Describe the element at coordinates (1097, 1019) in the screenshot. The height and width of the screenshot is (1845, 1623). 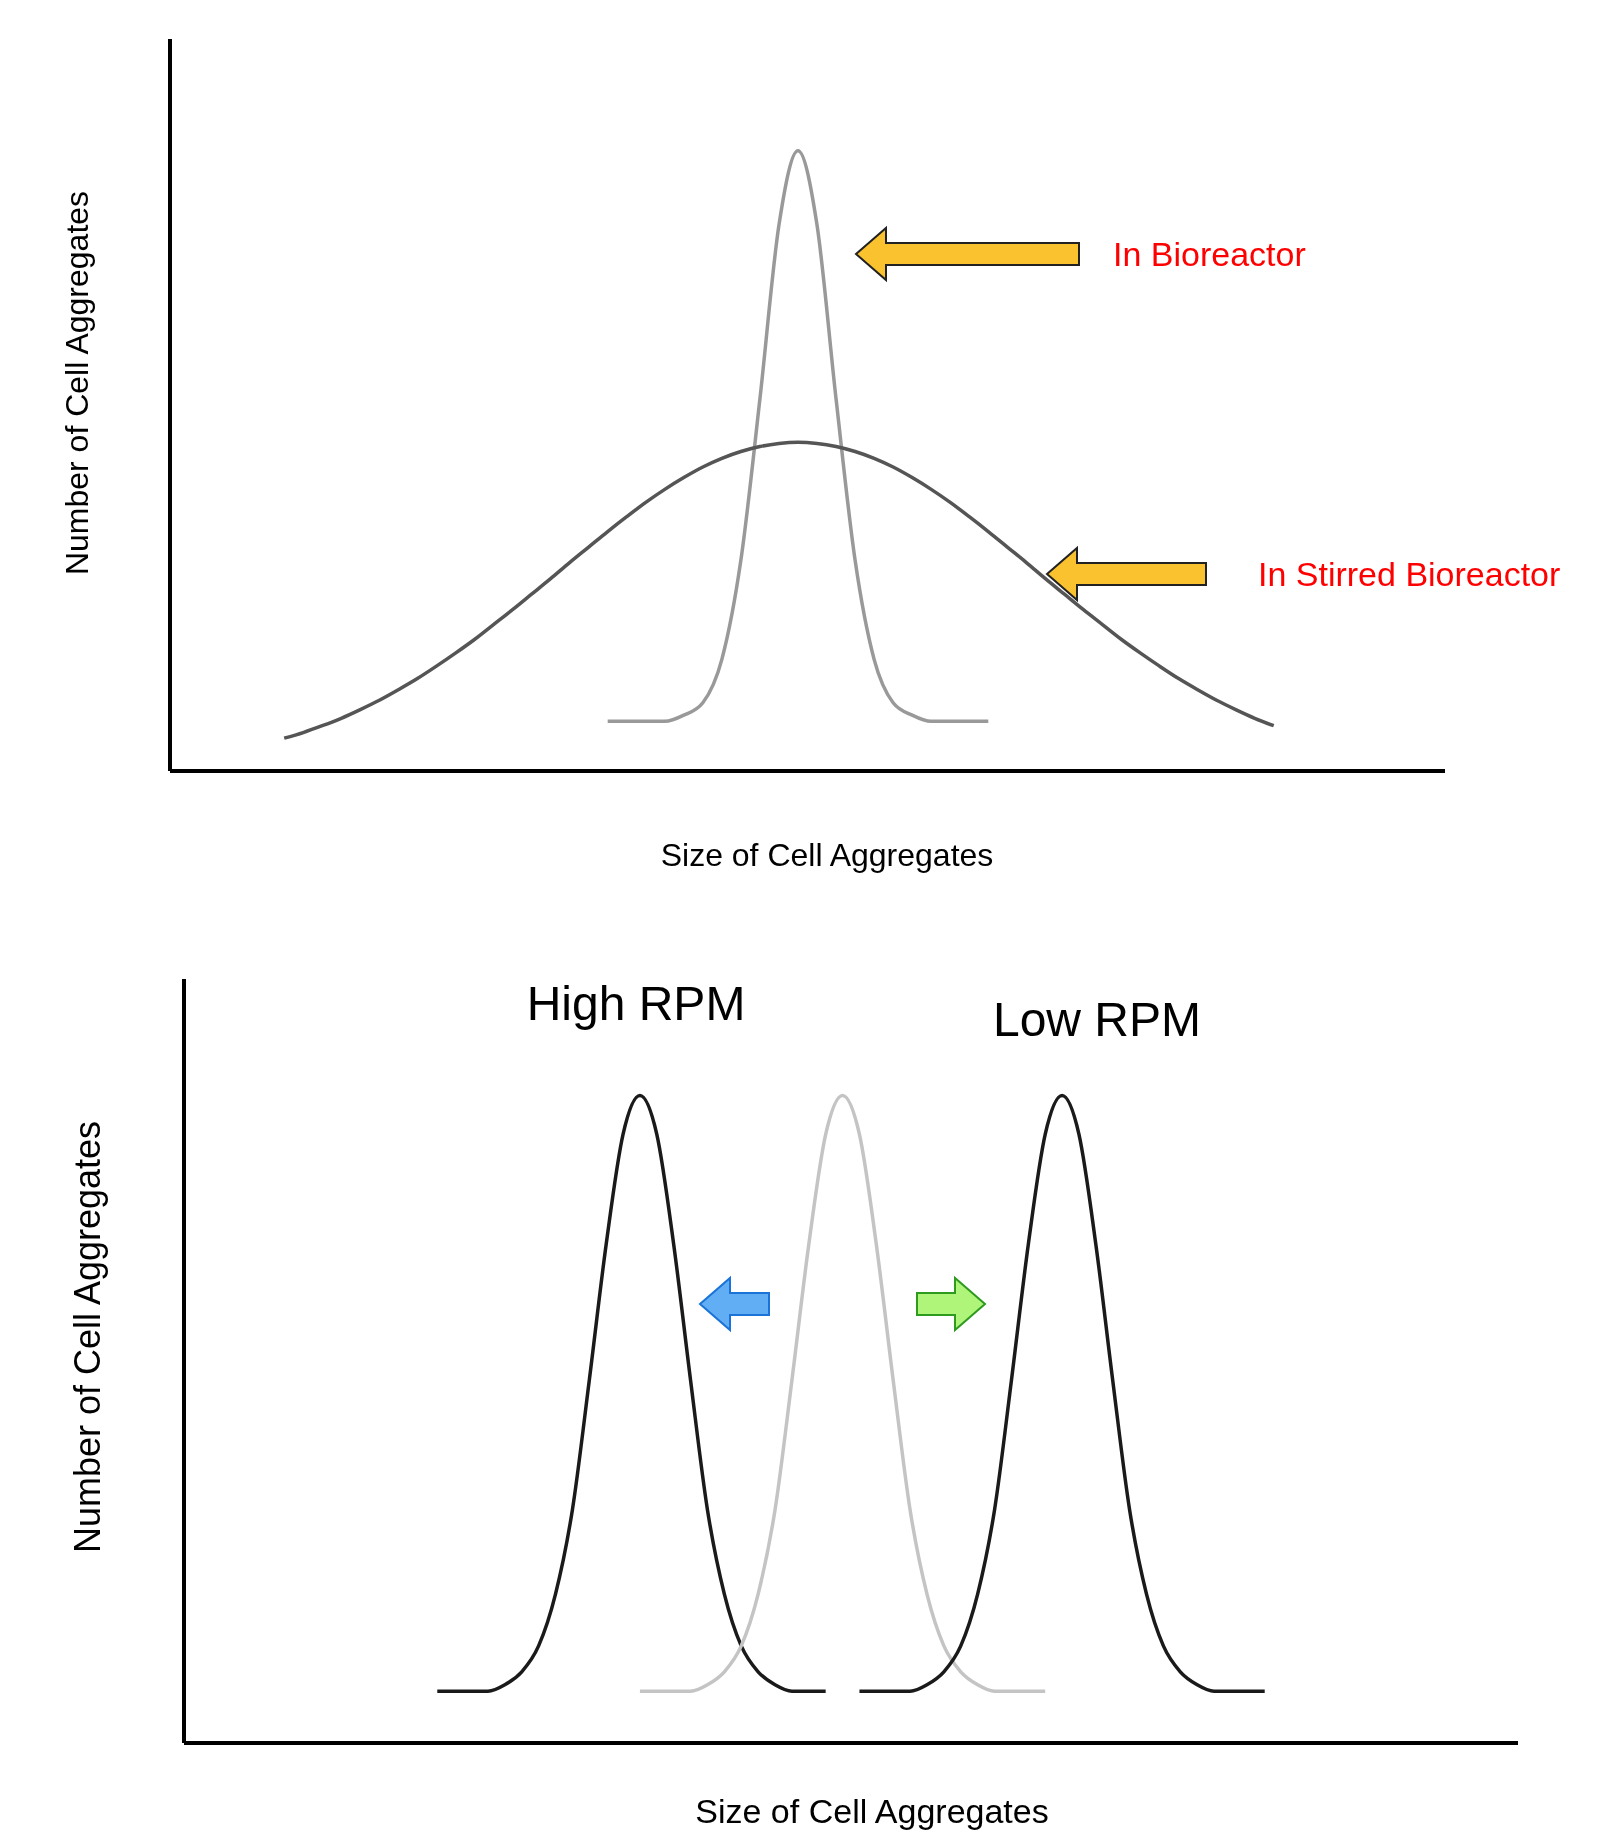
I see `series-label: Low RPM` at that location.